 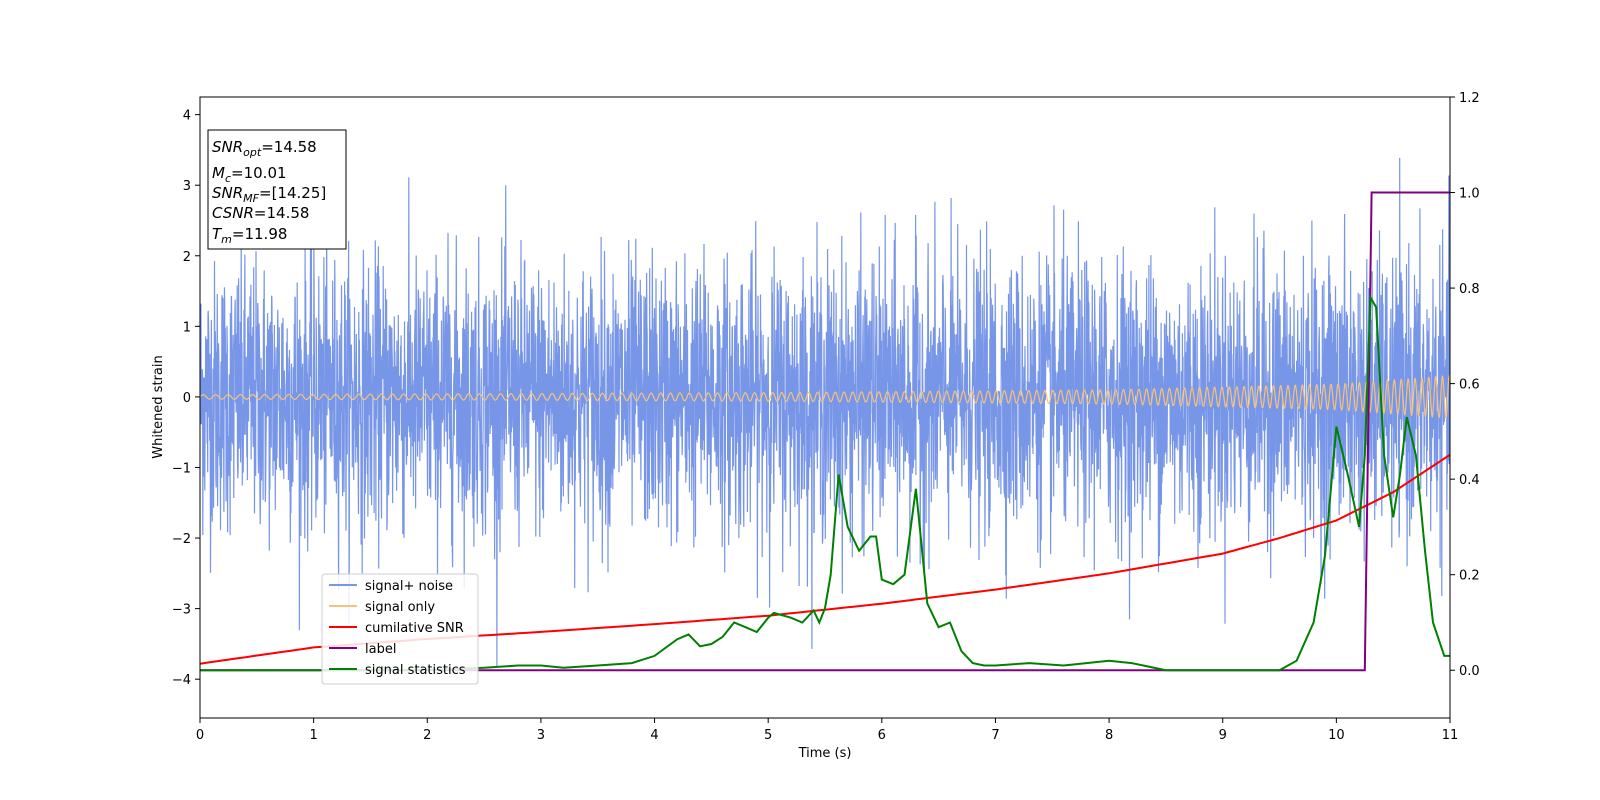 What do you see at coordinates (654, 735) in the screenshot?
I see `x-tick-label-4: 4` at bounding box center [654, 735].